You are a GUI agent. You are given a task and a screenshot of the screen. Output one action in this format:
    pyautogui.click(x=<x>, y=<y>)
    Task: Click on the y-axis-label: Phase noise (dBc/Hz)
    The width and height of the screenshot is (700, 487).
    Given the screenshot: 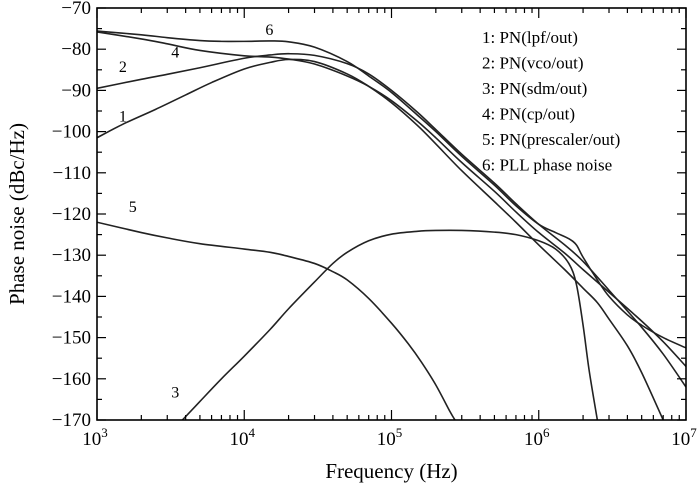 What is the action you would take?
    pyautogui.click(x=17, y=214)
    